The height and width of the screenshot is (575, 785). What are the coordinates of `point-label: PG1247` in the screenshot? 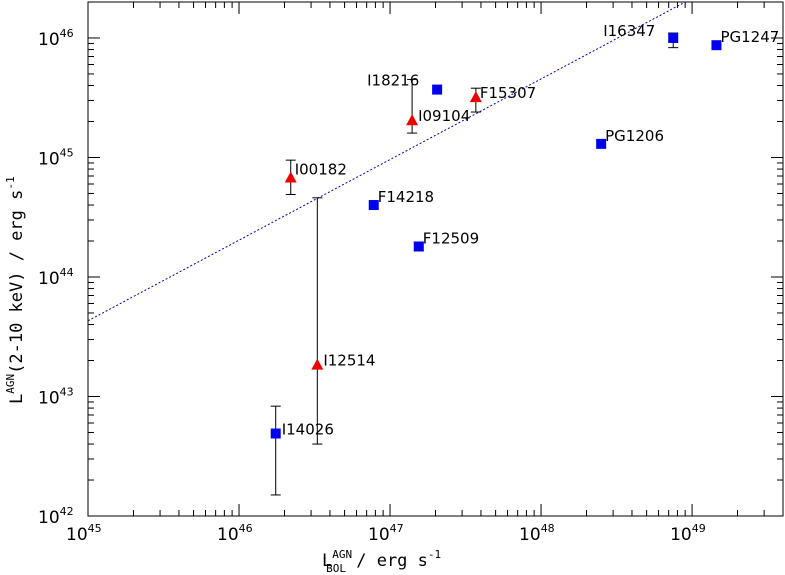 It's located at (749, 37).